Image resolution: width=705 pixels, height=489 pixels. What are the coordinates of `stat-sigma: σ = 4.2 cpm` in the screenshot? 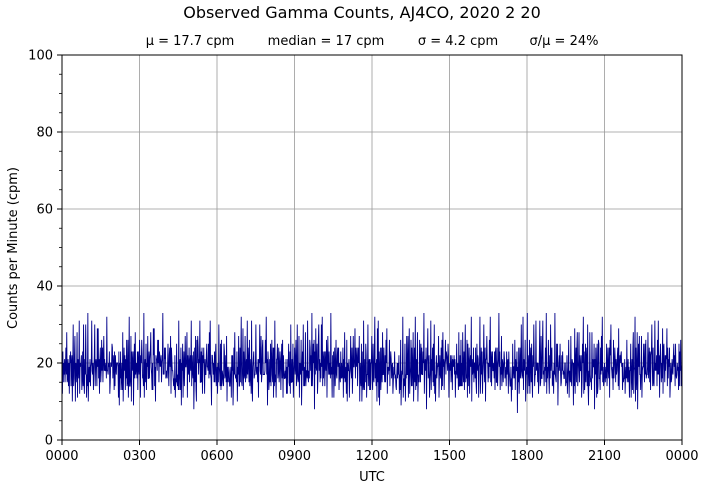 It's located at (458, 41).